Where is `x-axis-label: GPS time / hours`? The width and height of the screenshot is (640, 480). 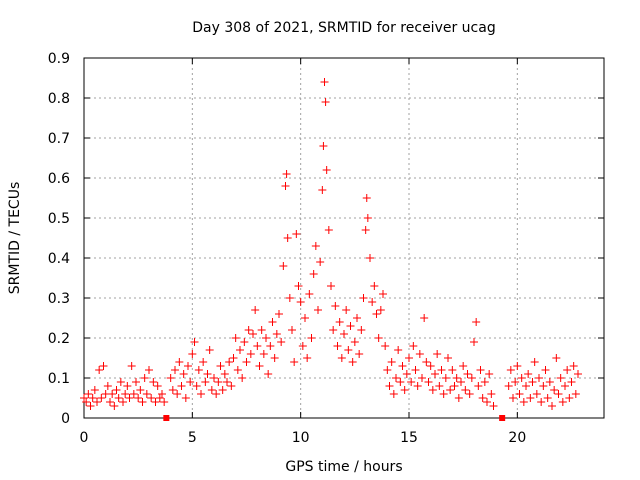
x-axis-label: GPS time / hours is located at coordinates (343, 467).